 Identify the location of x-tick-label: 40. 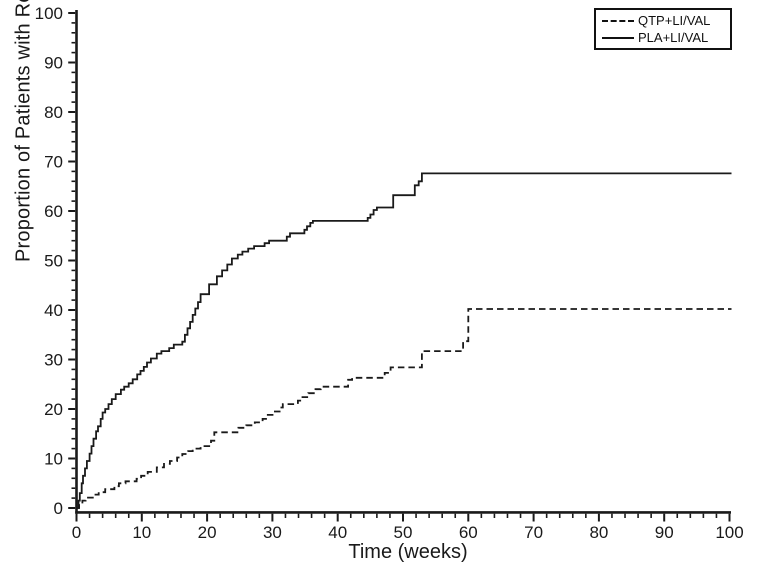
(337, 532).